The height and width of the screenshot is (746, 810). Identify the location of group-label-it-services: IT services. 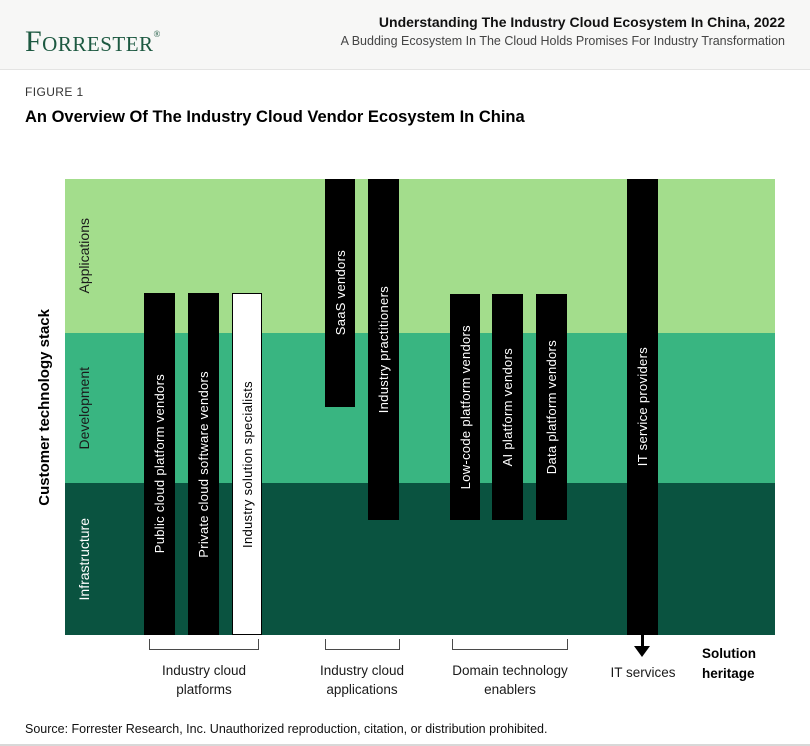
(643, 672).